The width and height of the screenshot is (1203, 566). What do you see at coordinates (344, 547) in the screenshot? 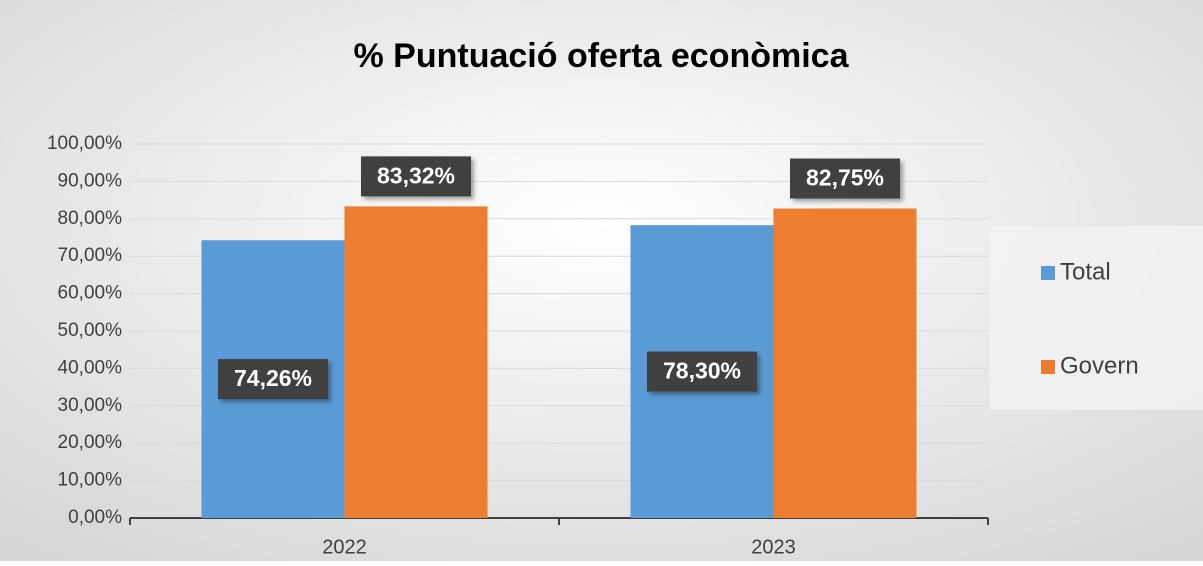
I see `x-tick-label: 2022` at bounding box center [344, 547].